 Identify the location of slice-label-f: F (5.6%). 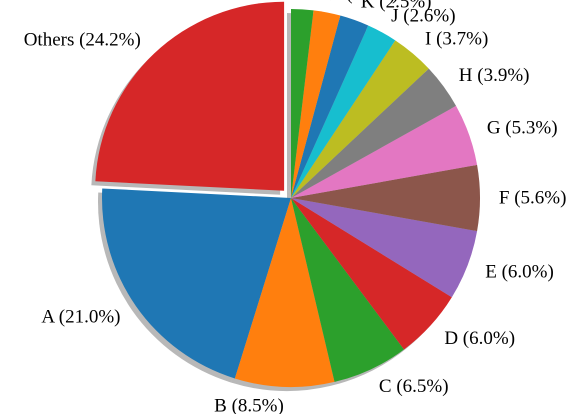
(533, 198).